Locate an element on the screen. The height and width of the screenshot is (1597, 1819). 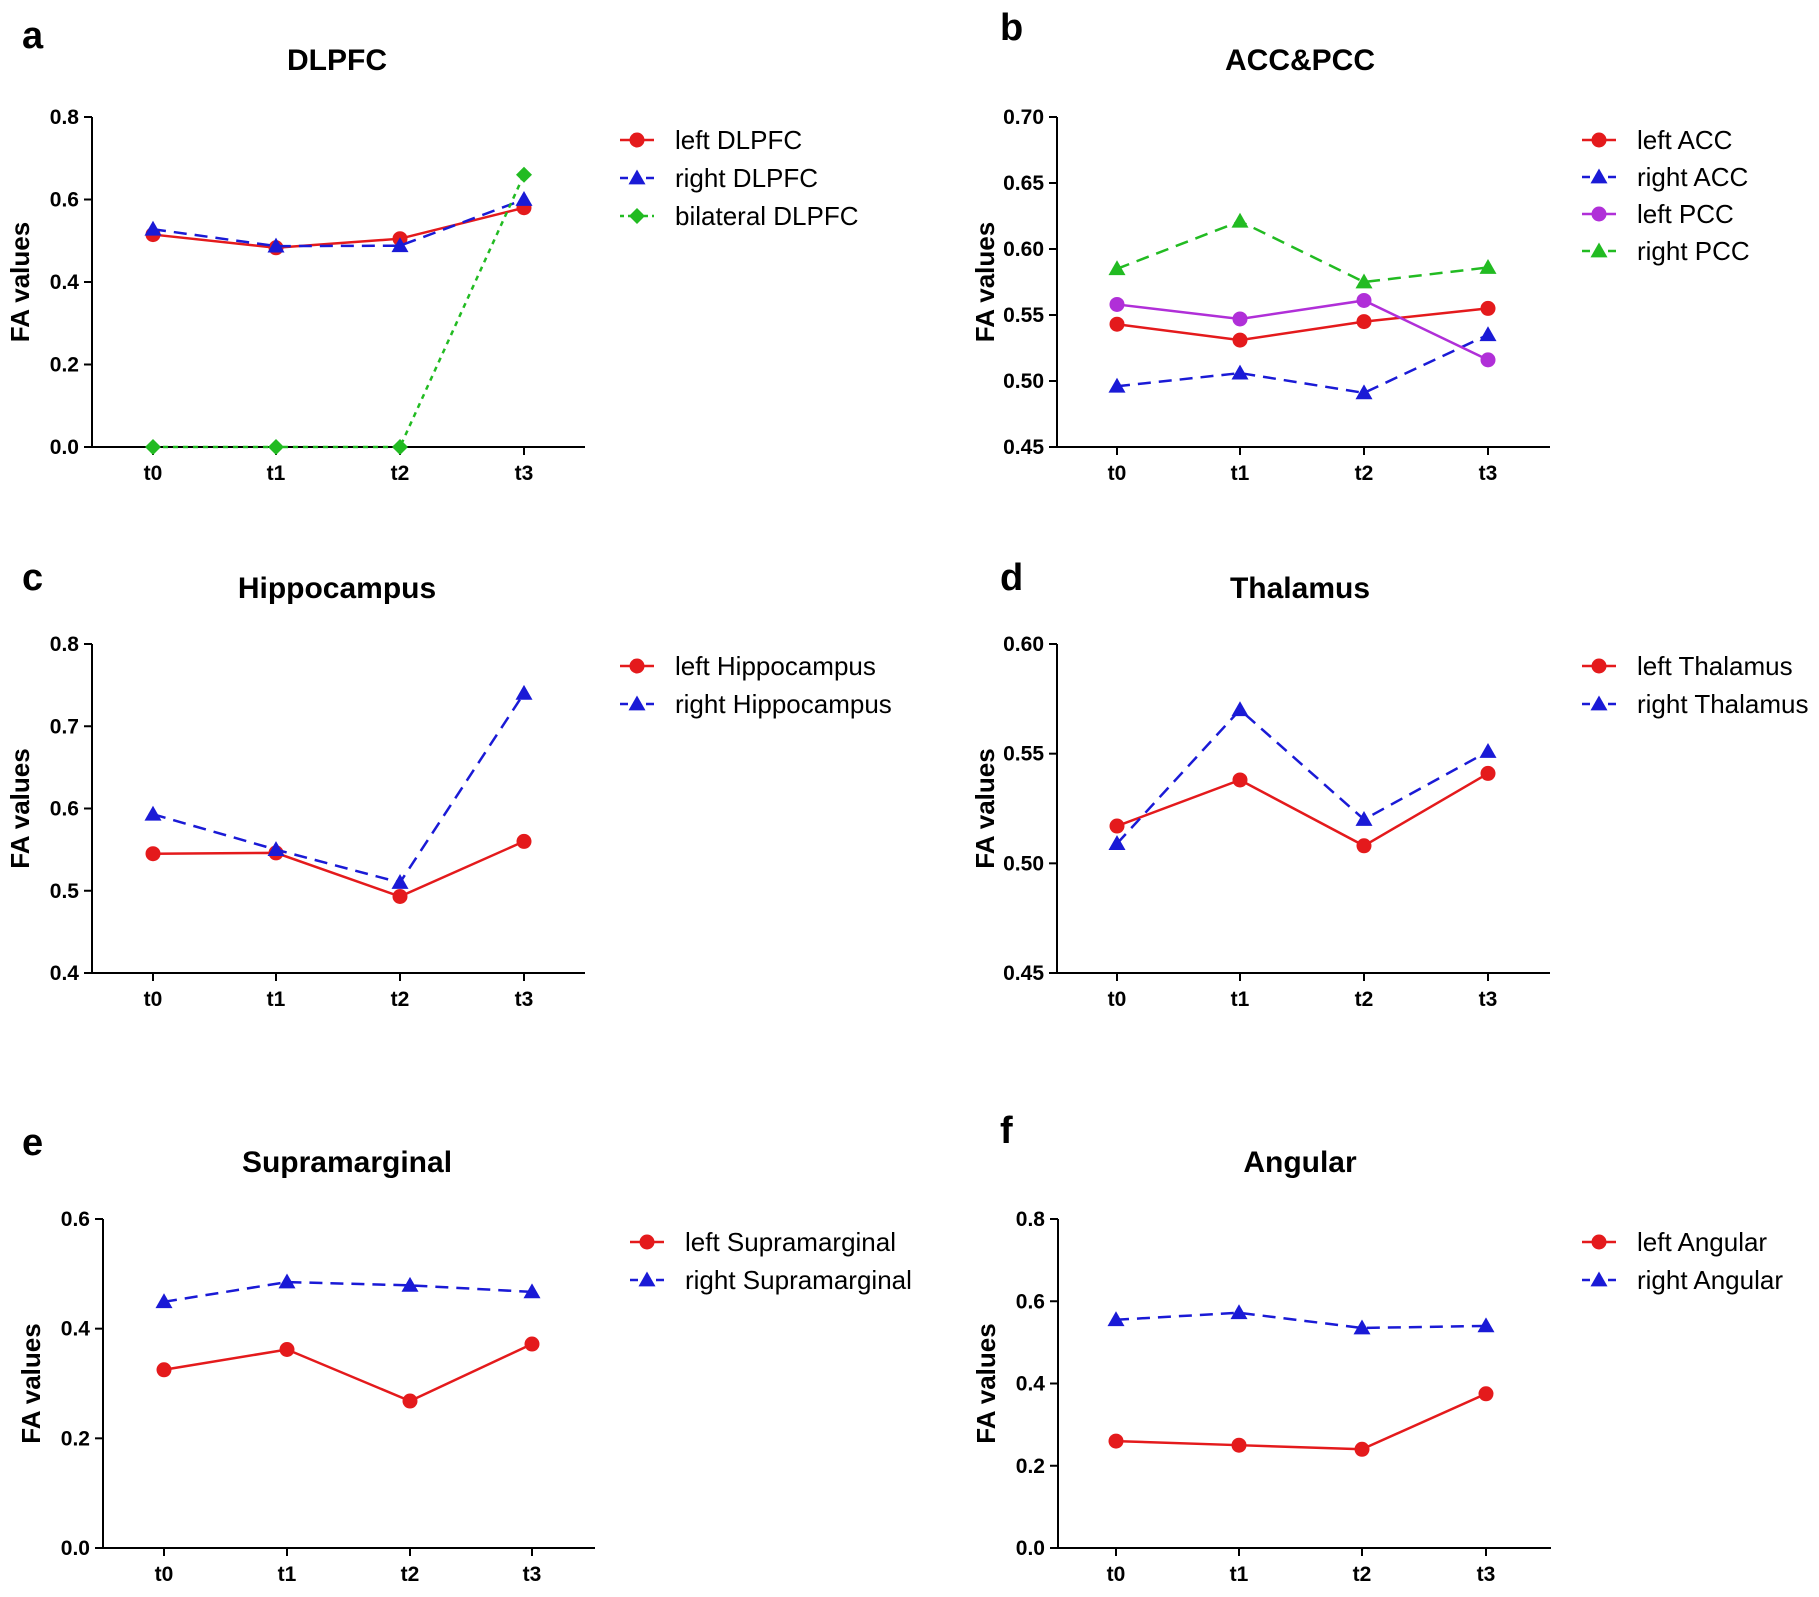
legend-label: right DLPFC is located at coordinates (746, 178).